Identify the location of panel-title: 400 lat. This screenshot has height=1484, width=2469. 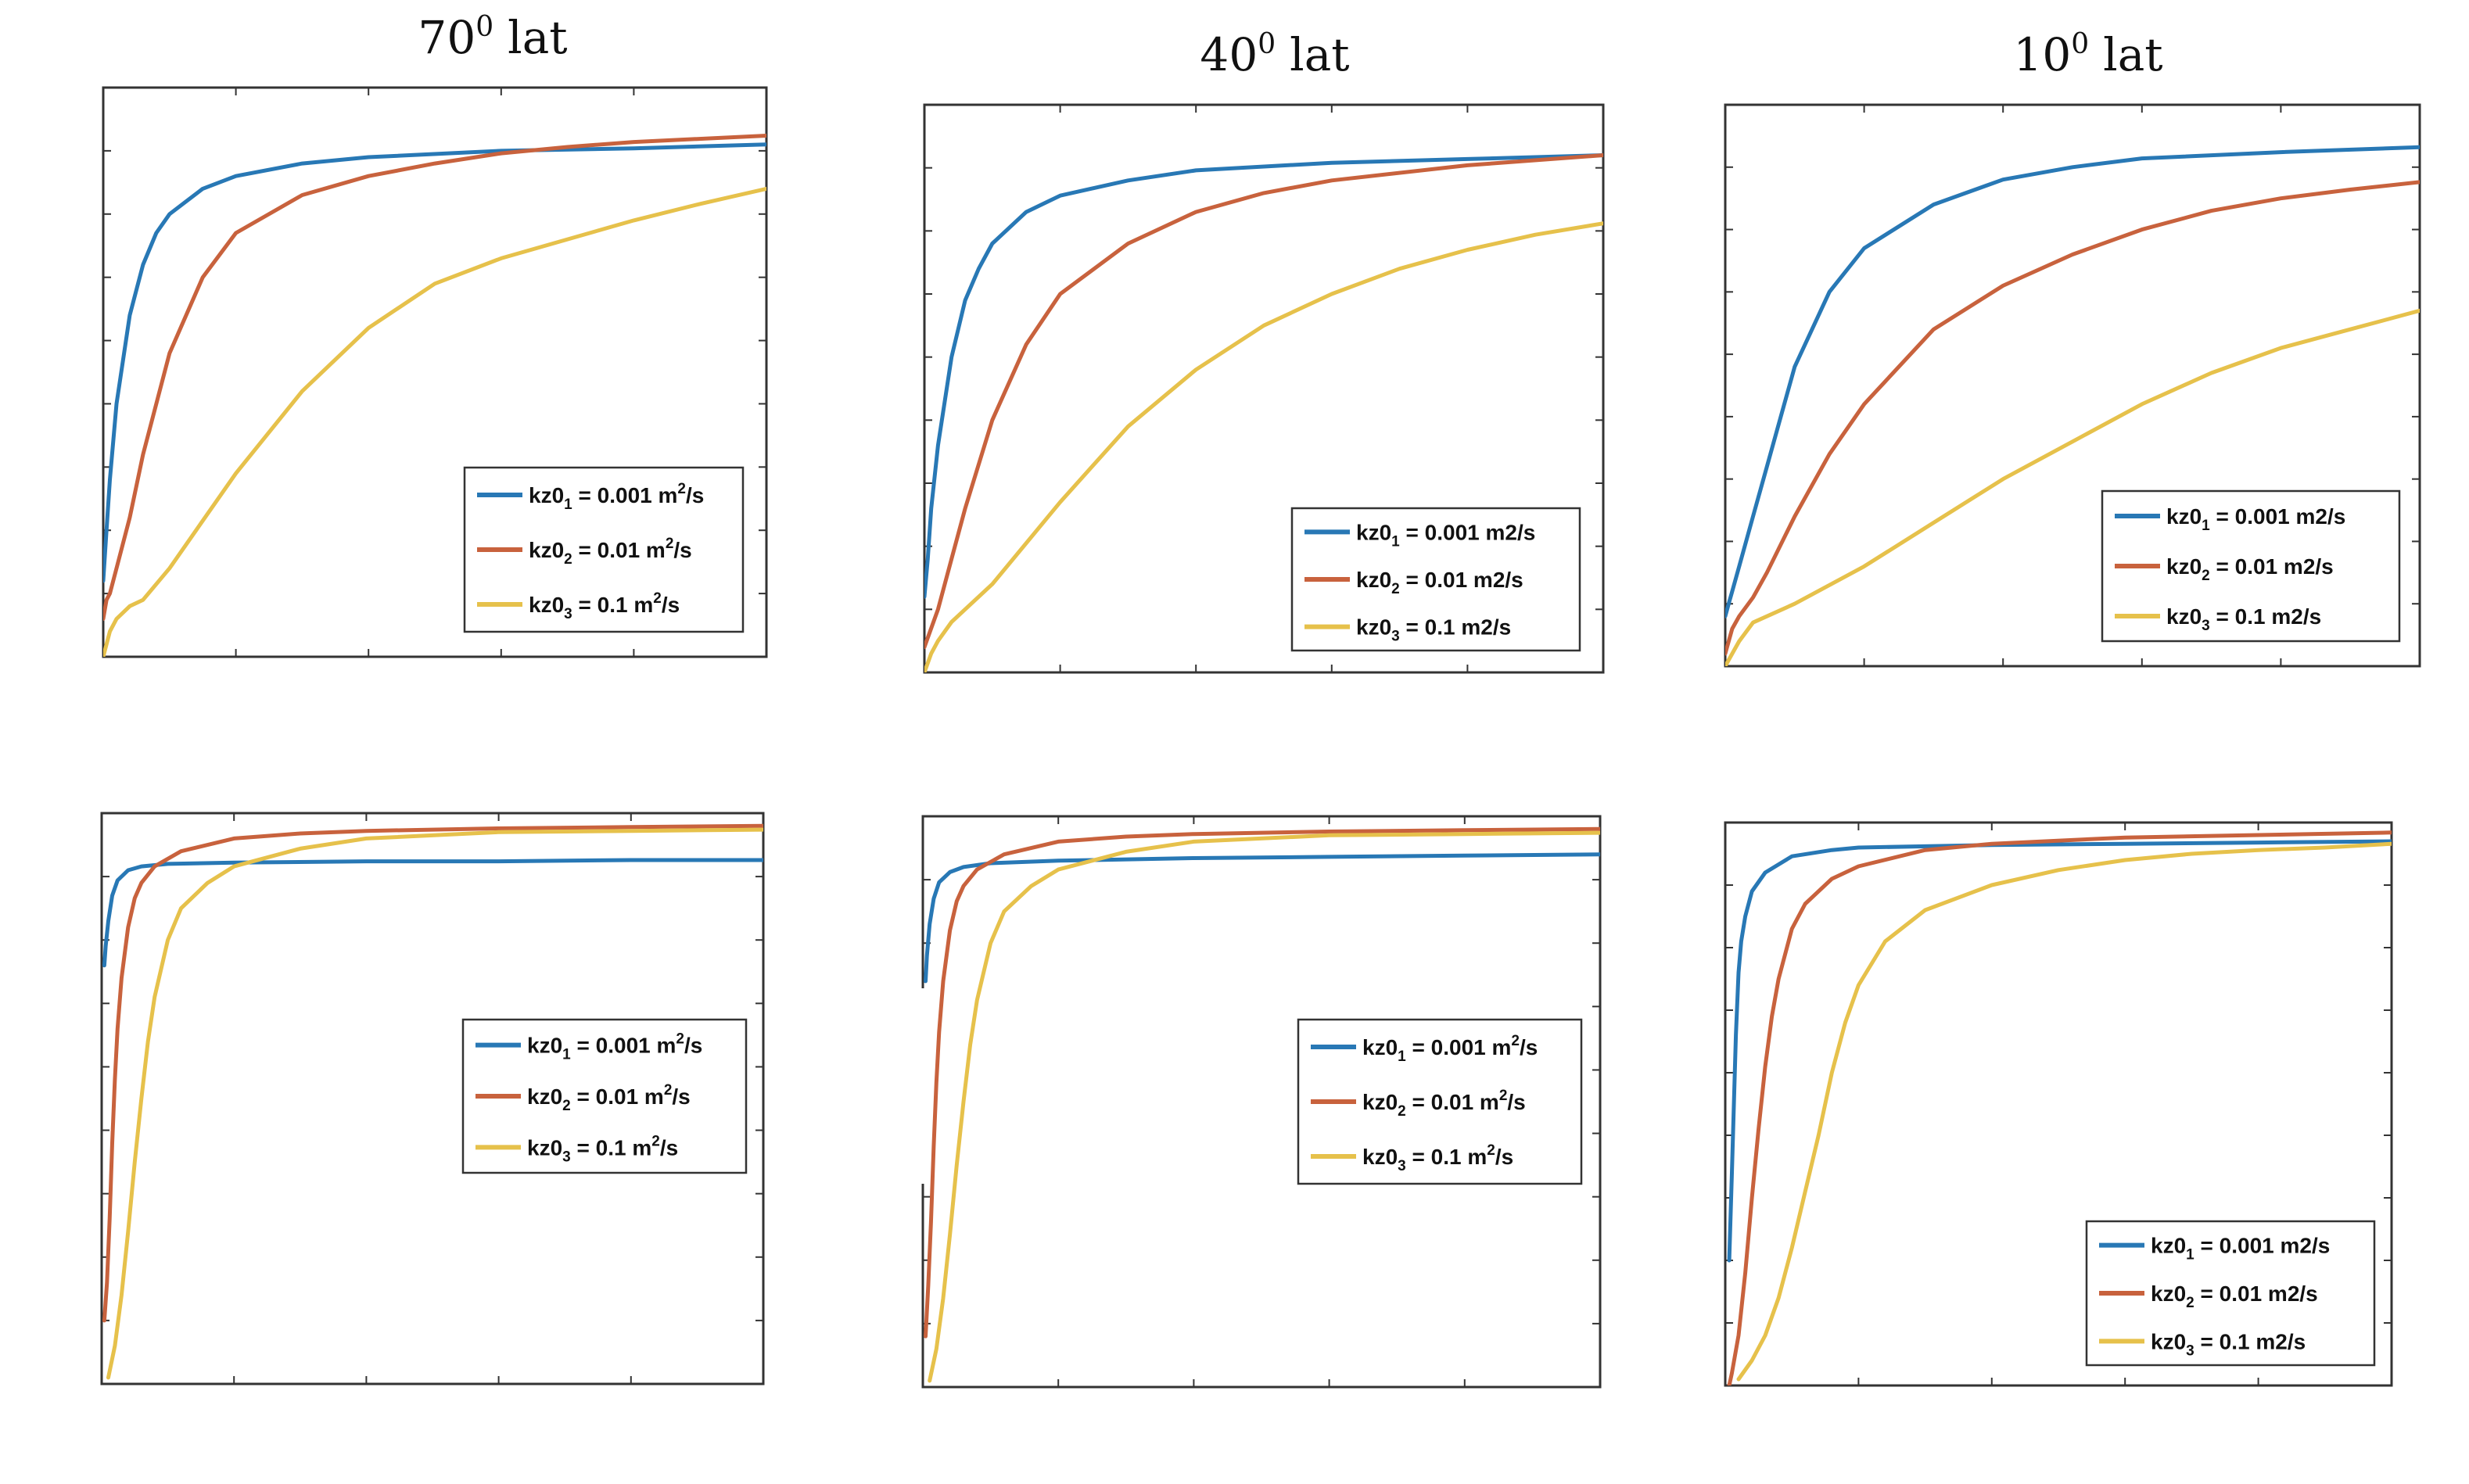
(1274, 54).